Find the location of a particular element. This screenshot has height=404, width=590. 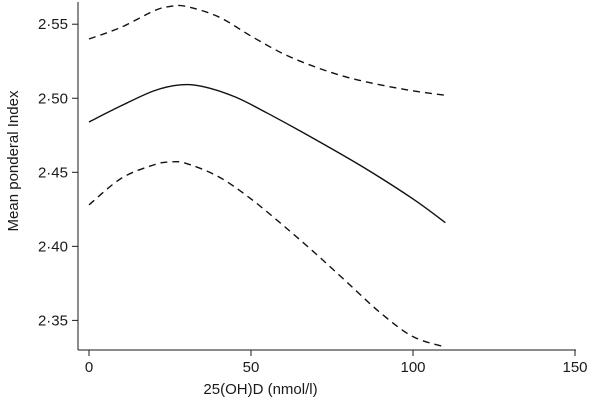

x-tick-label: 50 is located at coordinates (251, 367).